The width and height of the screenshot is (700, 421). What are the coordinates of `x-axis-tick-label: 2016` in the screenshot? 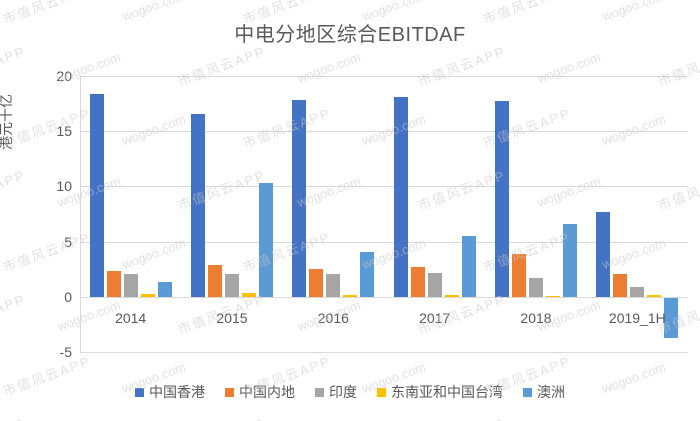 It's located at (333, 318).